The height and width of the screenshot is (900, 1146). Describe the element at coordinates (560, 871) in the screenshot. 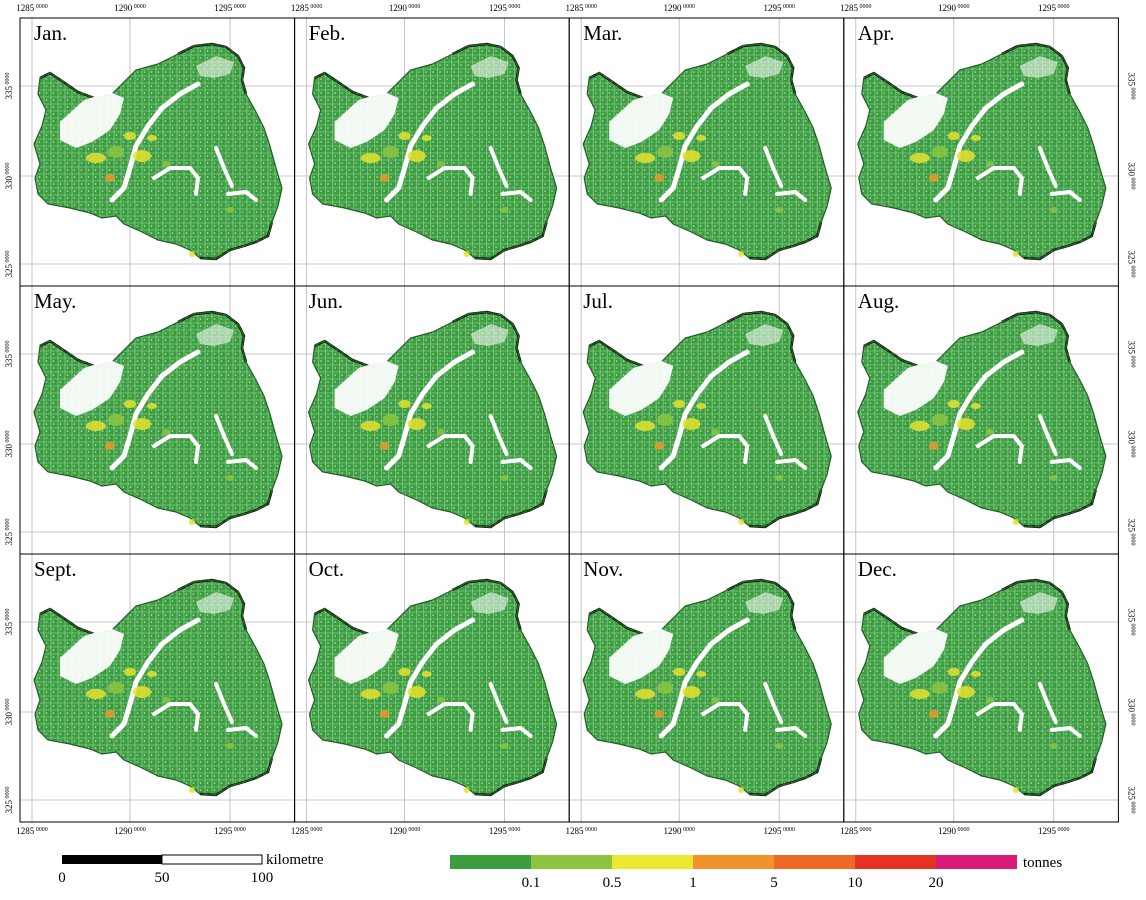

I see `legend-area: kilometre 0 50 100 tonnes 0.1 0.5 1 5 10 20` at that location.